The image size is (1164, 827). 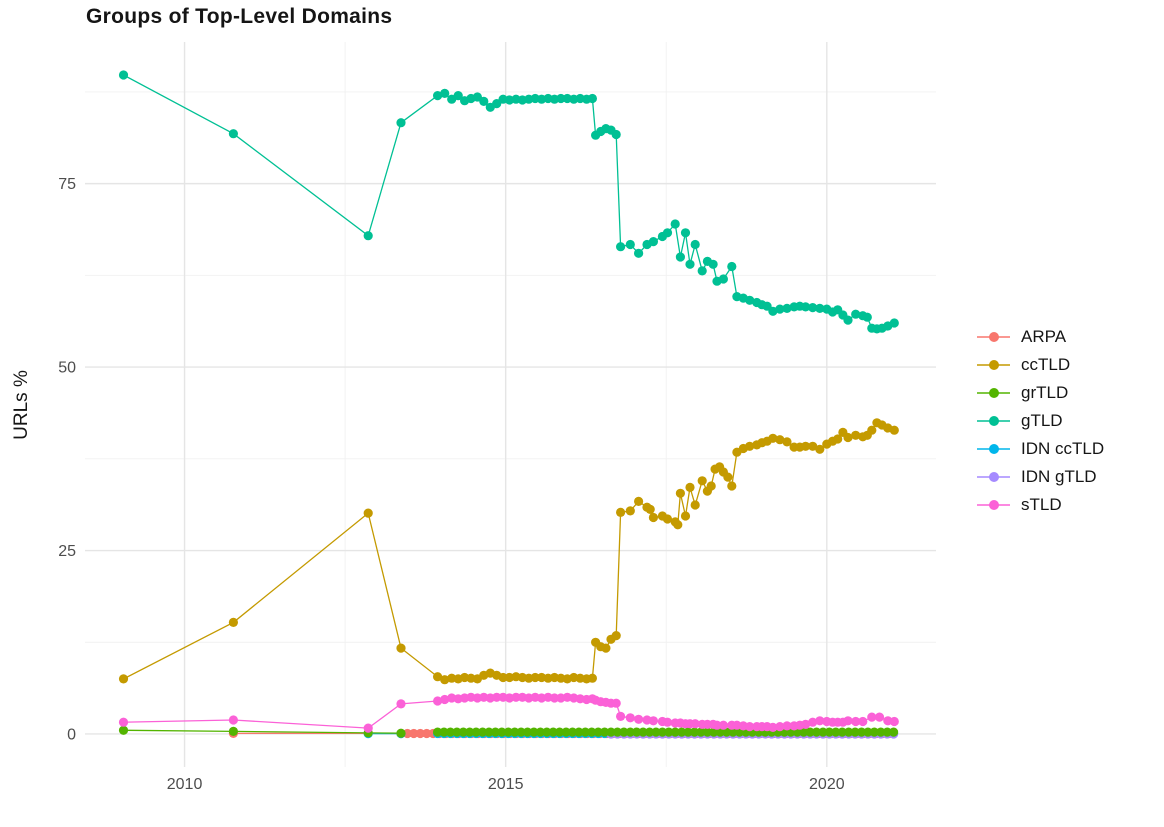 What do you see at coordinates (1059, 476) in the screenshot?
I see `legend-label-idn-gtld: IDN gTLD` at bounding box center [1059, 476].